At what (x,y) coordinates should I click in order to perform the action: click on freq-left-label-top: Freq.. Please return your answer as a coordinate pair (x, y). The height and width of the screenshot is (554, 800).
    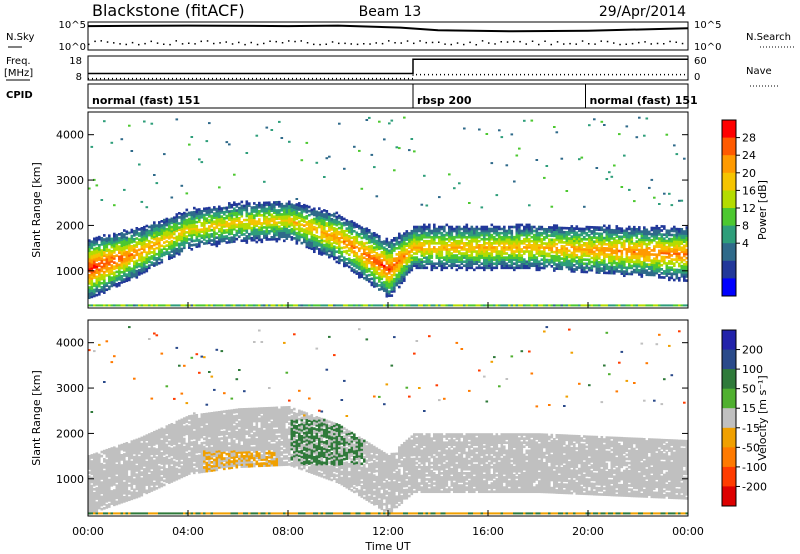
    Looking at the image, I should click on (18, 61).